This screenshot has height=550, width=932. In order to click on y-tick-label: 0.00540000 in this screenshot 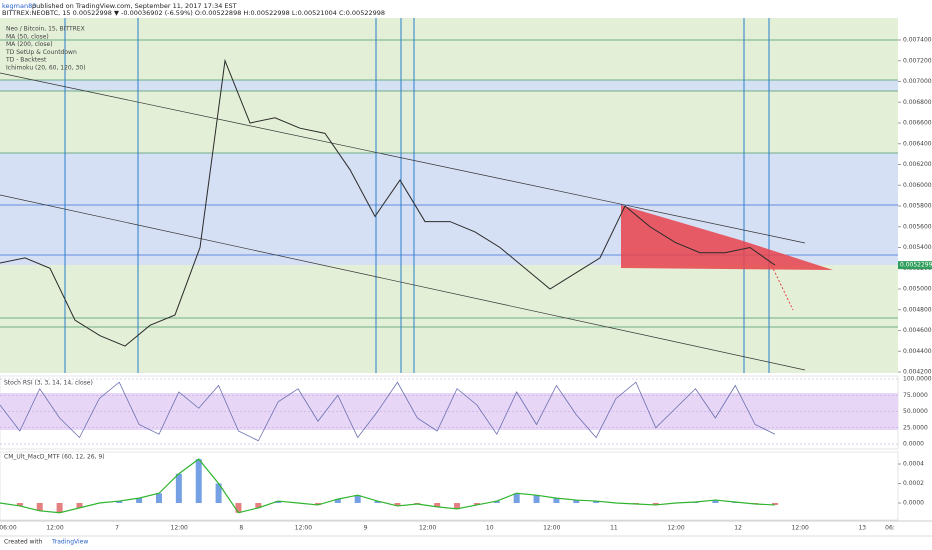, I will do `click(917, 247)`.